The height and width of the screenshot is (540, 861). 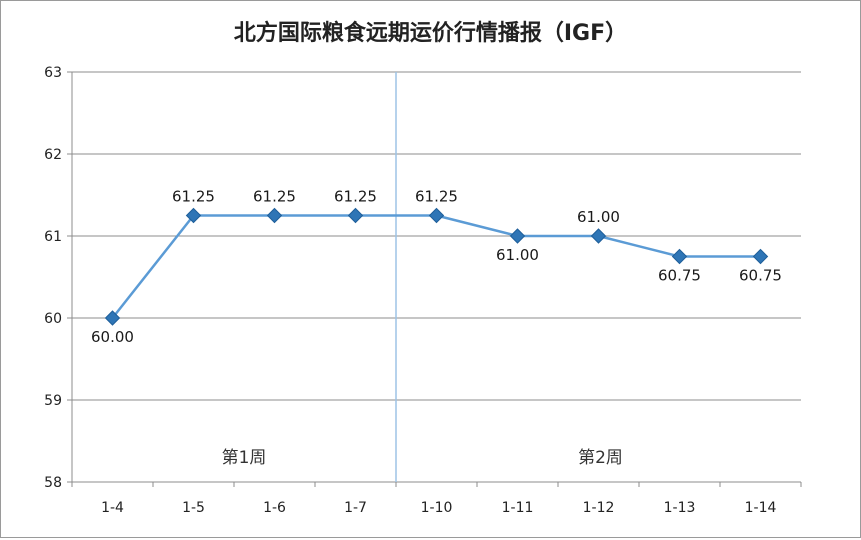 I want to click on x-tick-label-1-14: 1-14, so click(x=761, y=508).